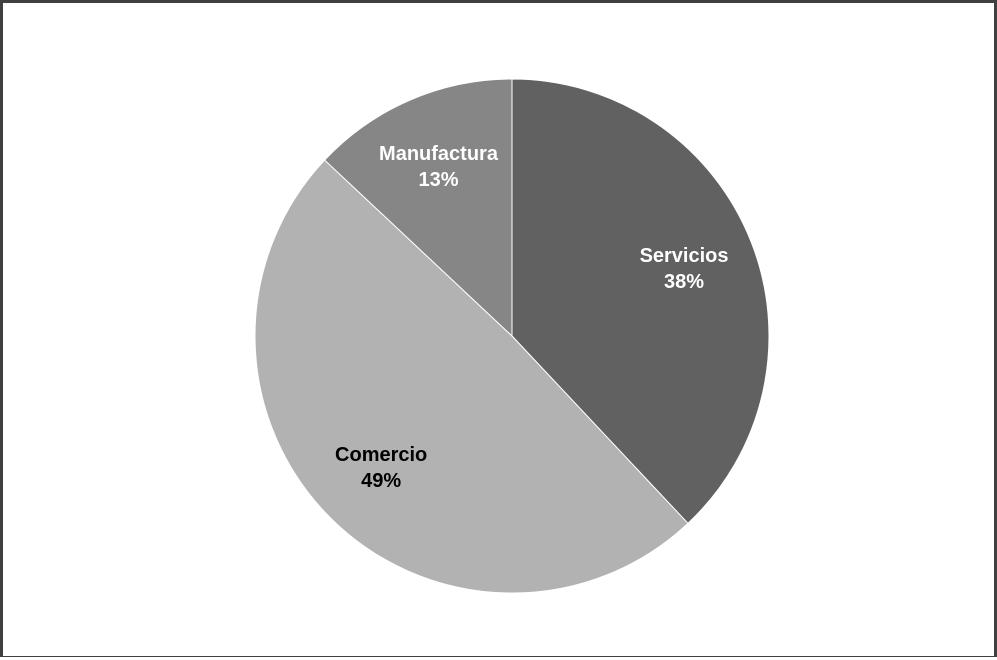 Image resolution: width=997 pixels, height=660 pixels. I want to click on slice-label-servicios: Servicios, so click(684, 256).